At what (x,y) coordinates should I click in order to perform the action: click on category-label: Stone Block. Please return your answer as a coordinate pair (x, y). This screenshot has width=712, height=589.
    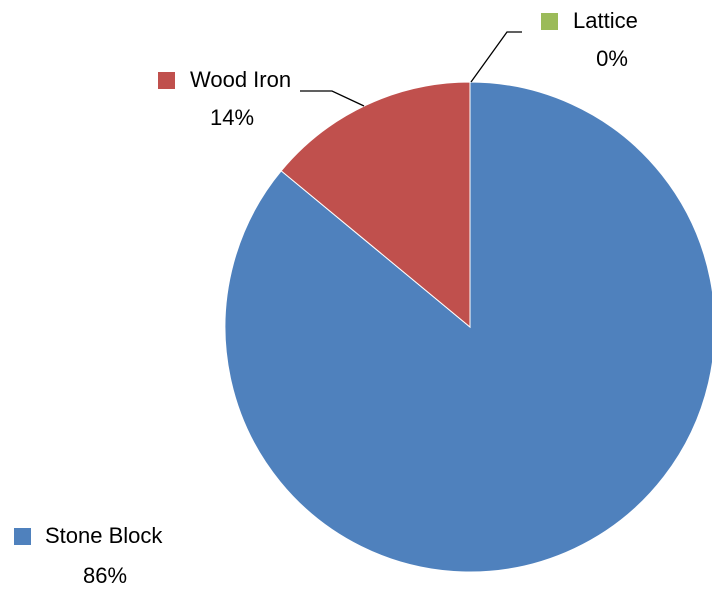
    Looking at the image, I should click on (104, 535).